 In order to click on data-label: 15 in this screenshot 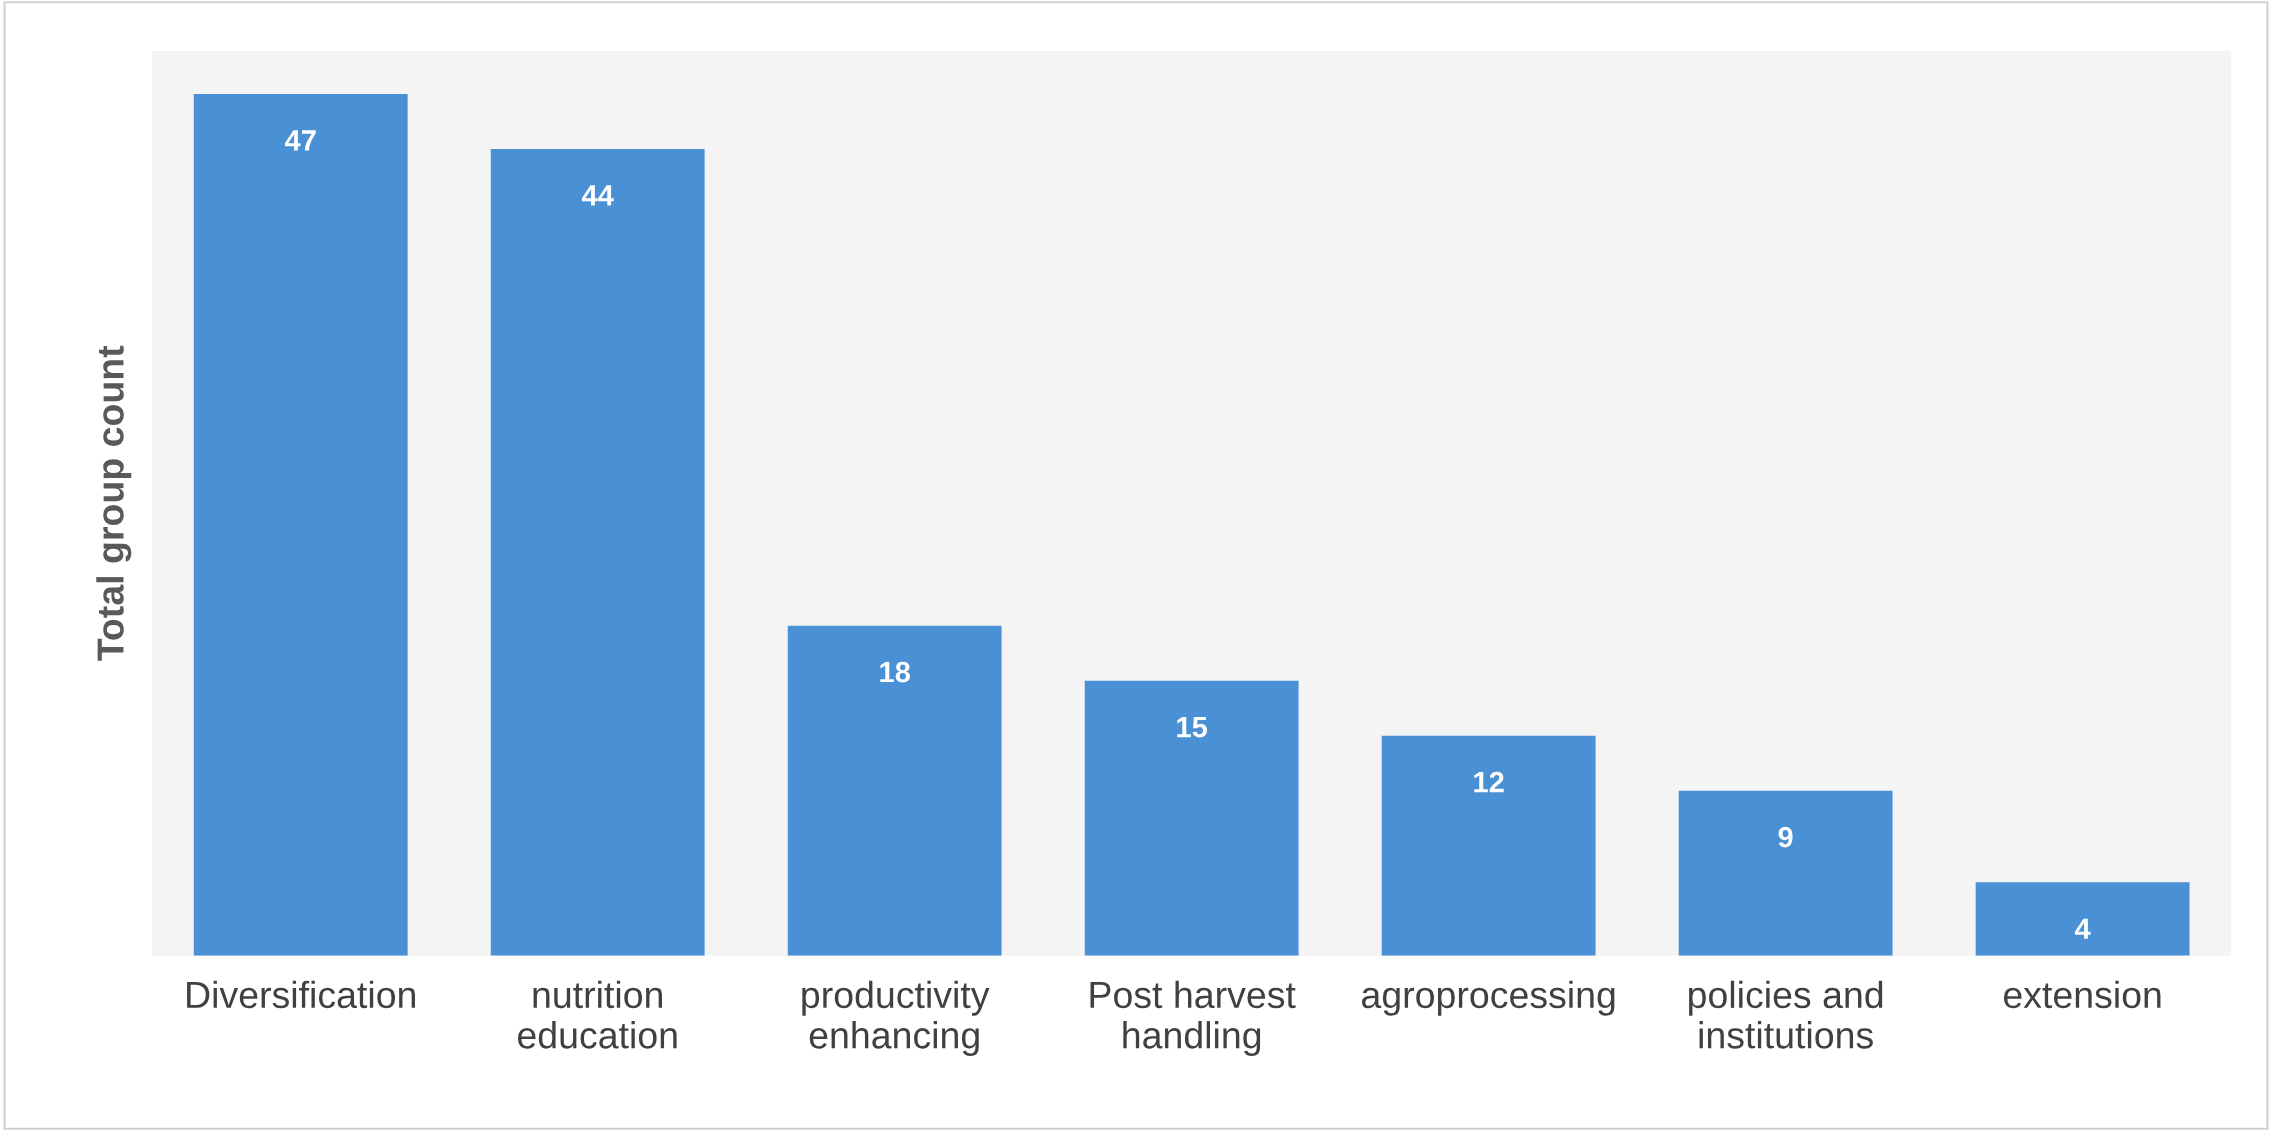, I will do `click(1192, 727)`.